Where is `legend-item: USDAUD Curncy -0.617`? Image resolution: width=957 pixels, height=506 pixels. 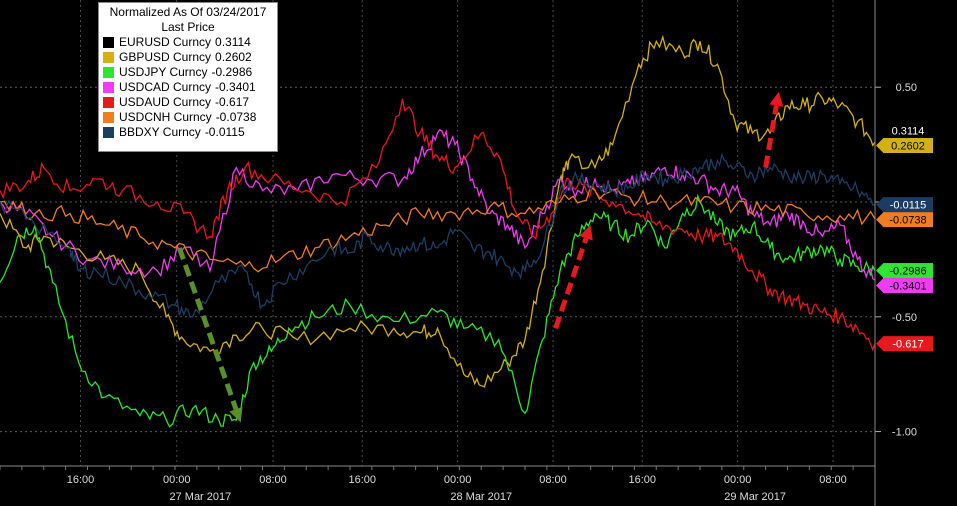 legend-item: USDAUD Curncy -0.617 is located at coordinates (188, 102).